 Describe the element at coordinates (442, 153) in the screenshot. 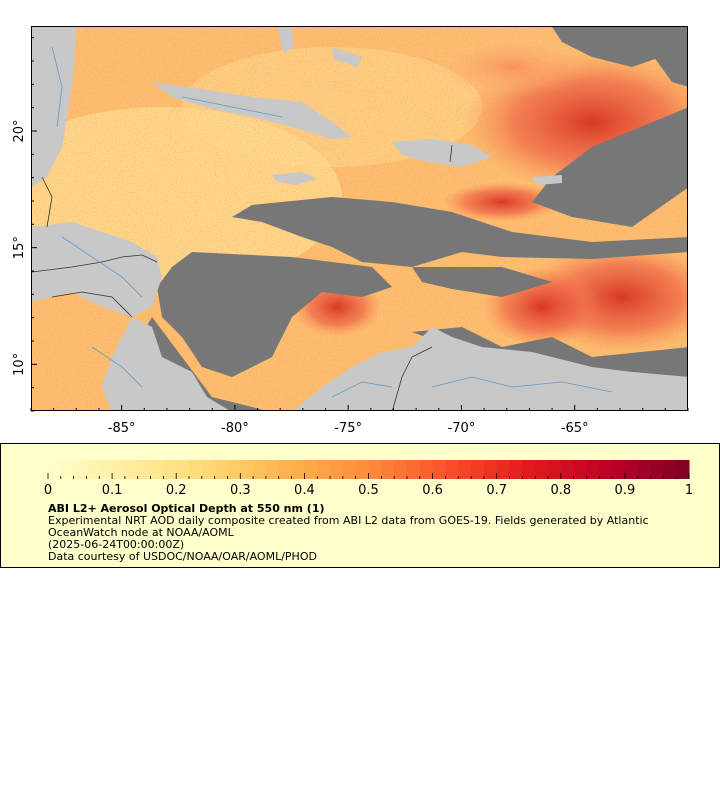

I see `land-hispaniola` at that location.